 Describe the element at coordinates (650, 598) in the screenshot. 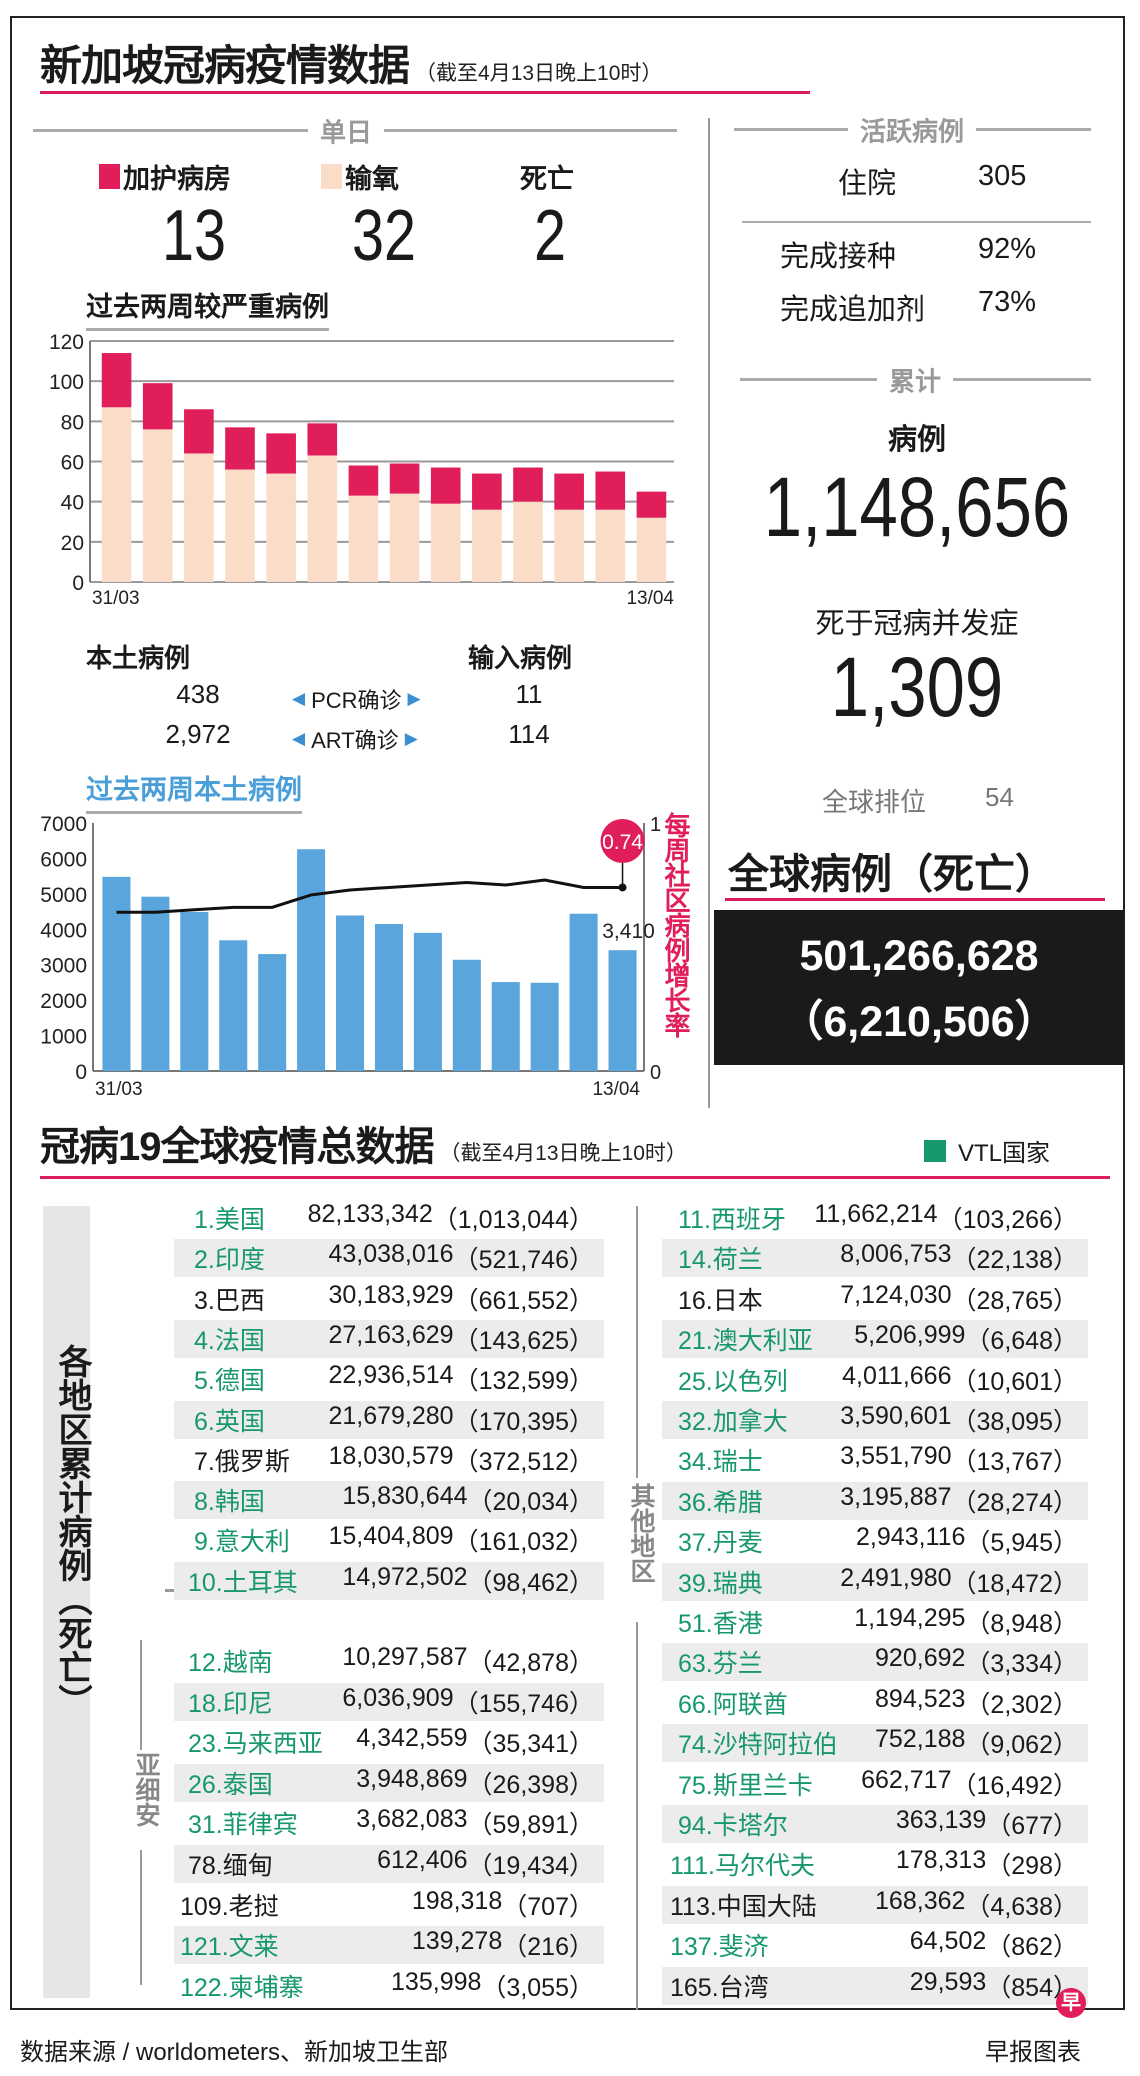

I see `x-tick-label: 13/04` at that location.